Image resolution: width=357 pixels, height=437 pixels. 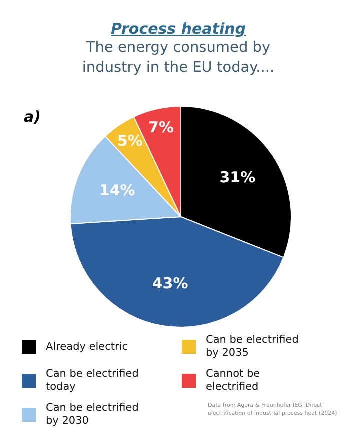 What do you see at coordinates (117, 191) in the screenshot?
I see `data-label: 14%` at bounding box center [117, 191].